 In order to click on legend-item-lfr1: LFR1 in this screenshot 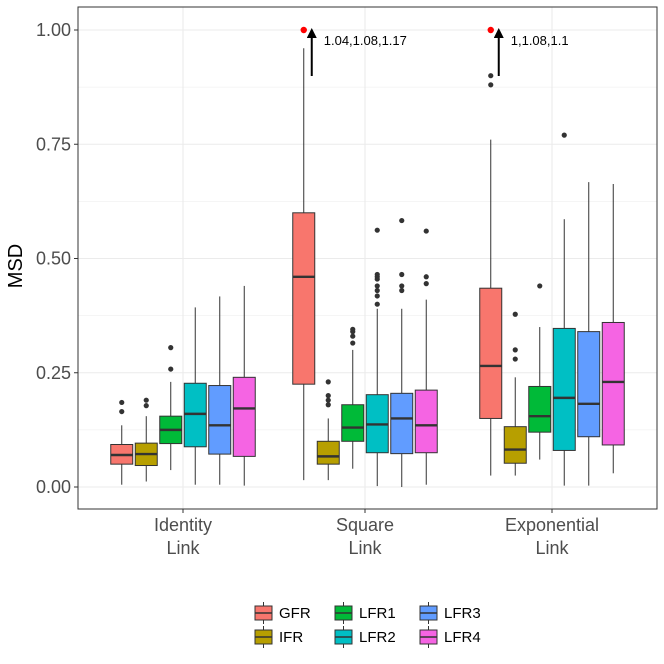, I will do `click(365, 613)`.